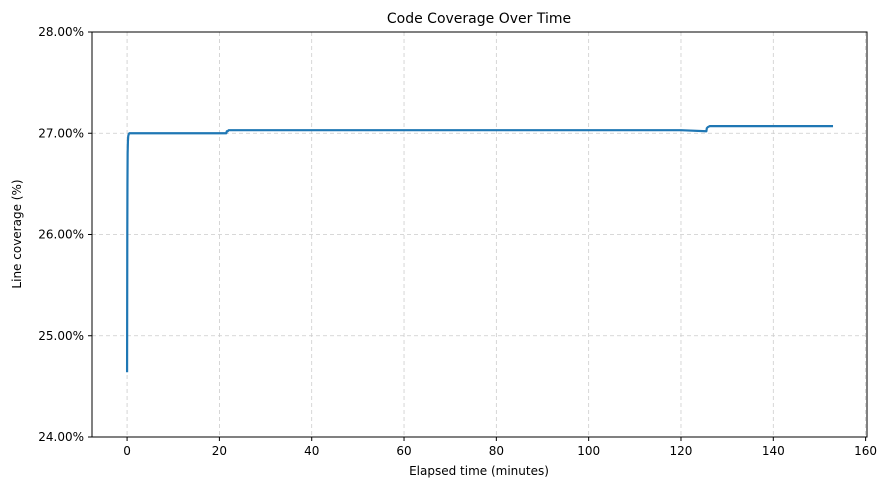 The image size is (889, 494). I want to click on x-tick-label: 160, so click(865, 451).